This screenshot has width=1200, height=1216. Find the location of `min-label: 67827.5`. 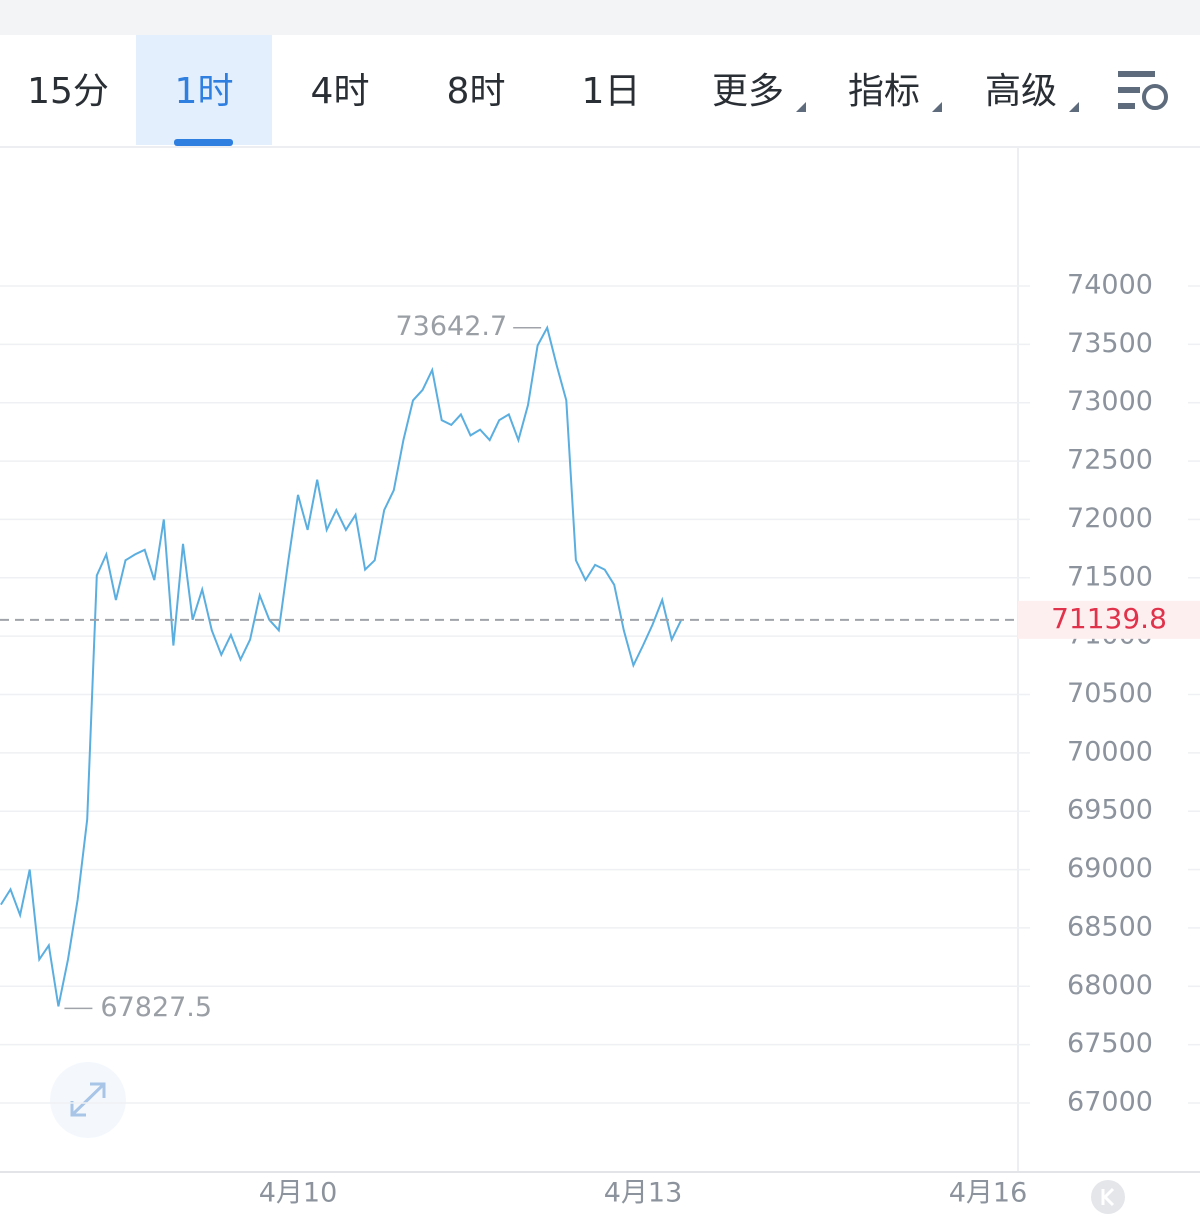

min-label: 67827.5 is located at coordinates (156, 1007).